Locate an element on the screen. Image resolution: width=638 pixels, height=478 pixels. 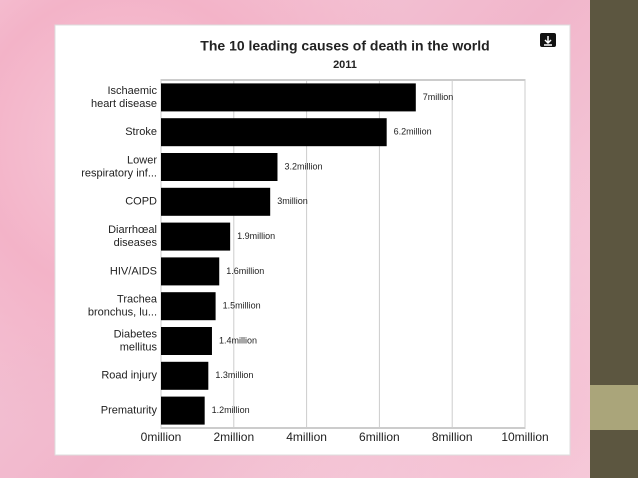
x-tick-label: 8million is located at coordinates (452, 437).